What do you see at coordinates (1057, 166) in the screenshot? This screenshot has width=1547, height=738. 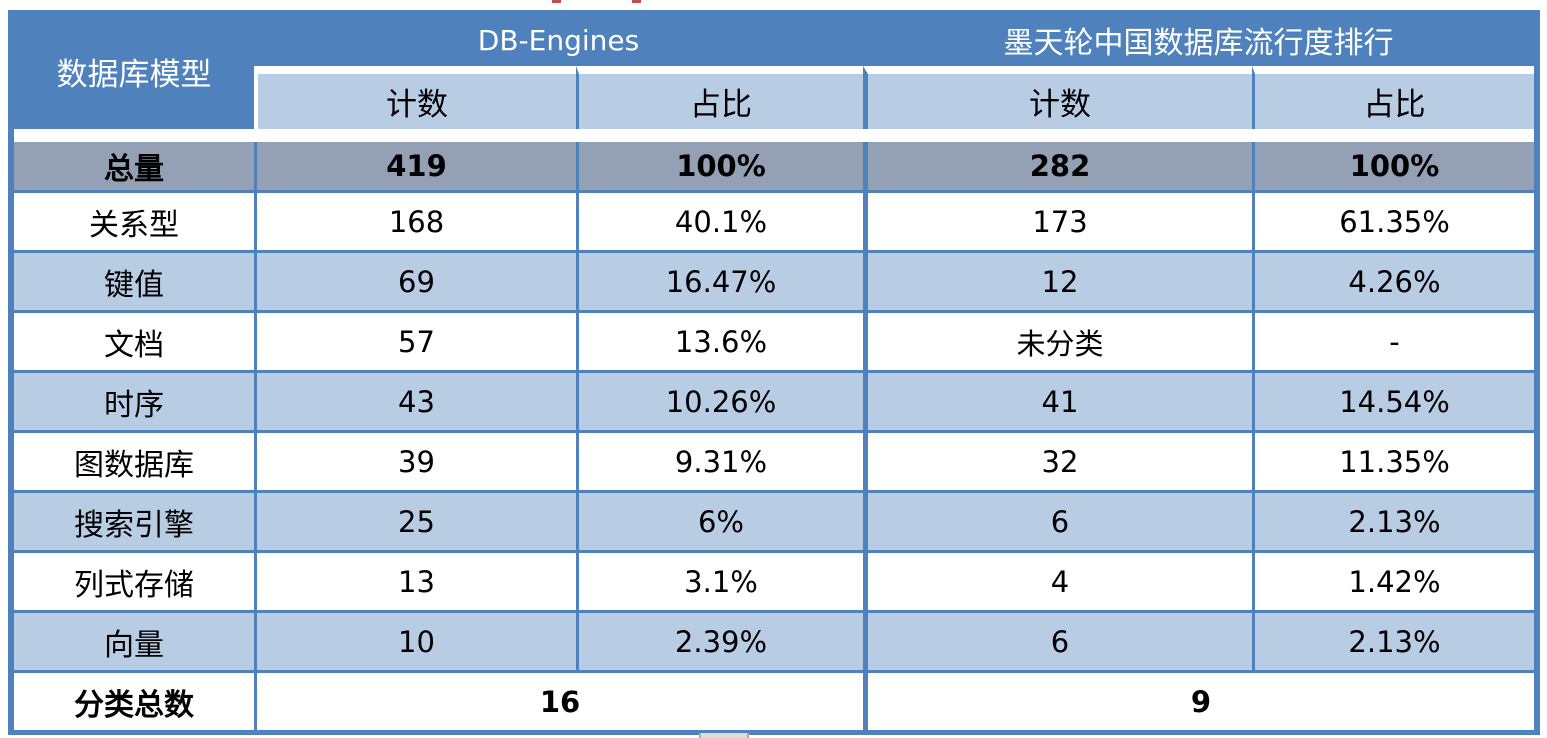 I see `cell-mt-count: 282` at bounding box center [1057, 166].